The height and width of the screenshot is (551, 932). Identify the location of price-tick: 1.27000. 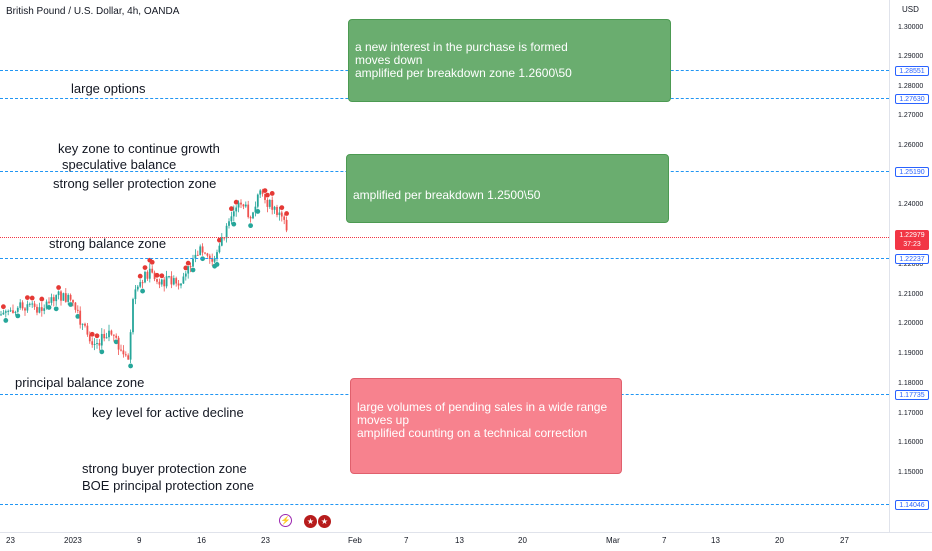
(911, 115).